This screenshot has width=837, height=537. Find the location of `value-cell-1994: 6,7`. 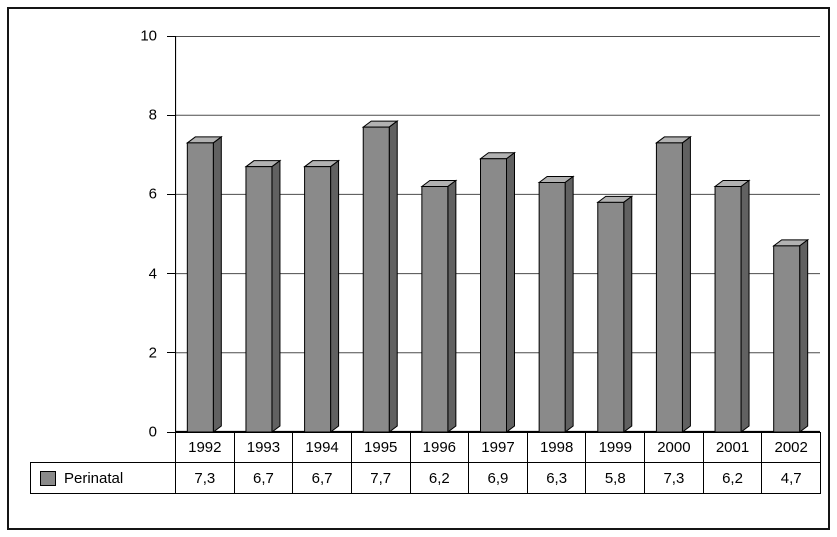

value-cell-1994: 6,7 is located at coordinates (322, 478).